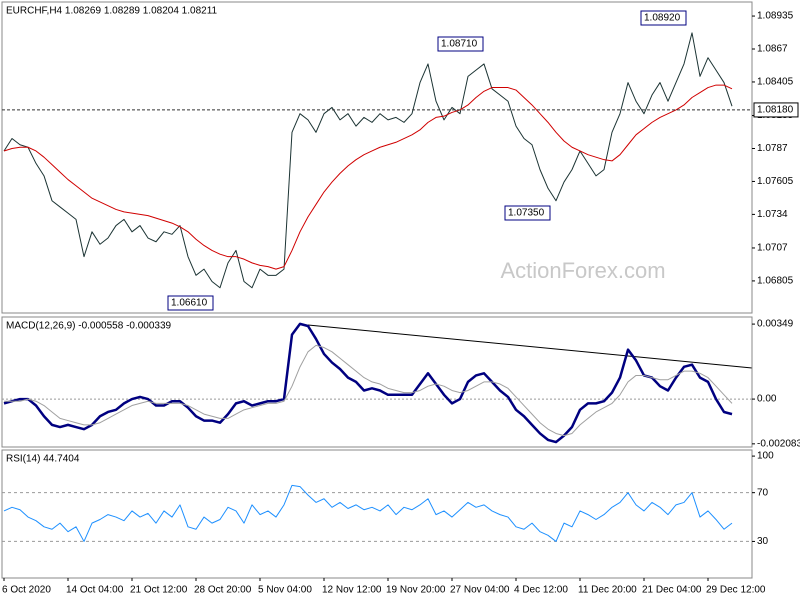 This screenshot has height=600, width=800. What do you see at coordinates (285, 590) in the screenshot?
I see `x-tick-label: 5 Nov 04:00` at bounding box center [285, 590].